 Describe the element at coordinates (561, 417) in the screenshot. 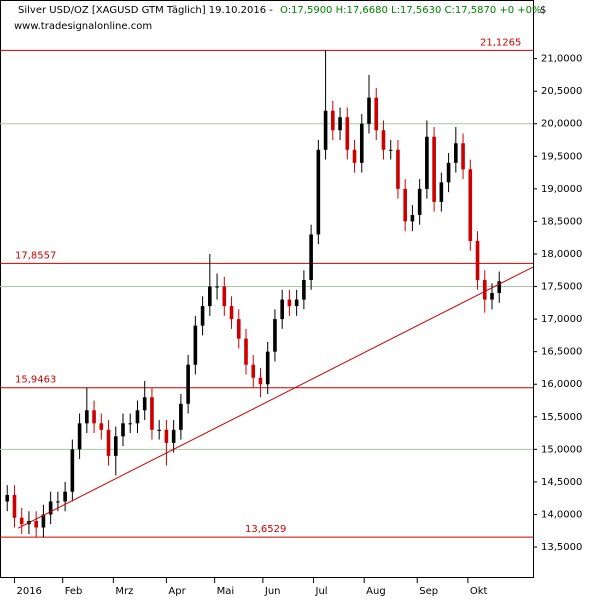

I see `y-tick-label: 15,5000` at that location.